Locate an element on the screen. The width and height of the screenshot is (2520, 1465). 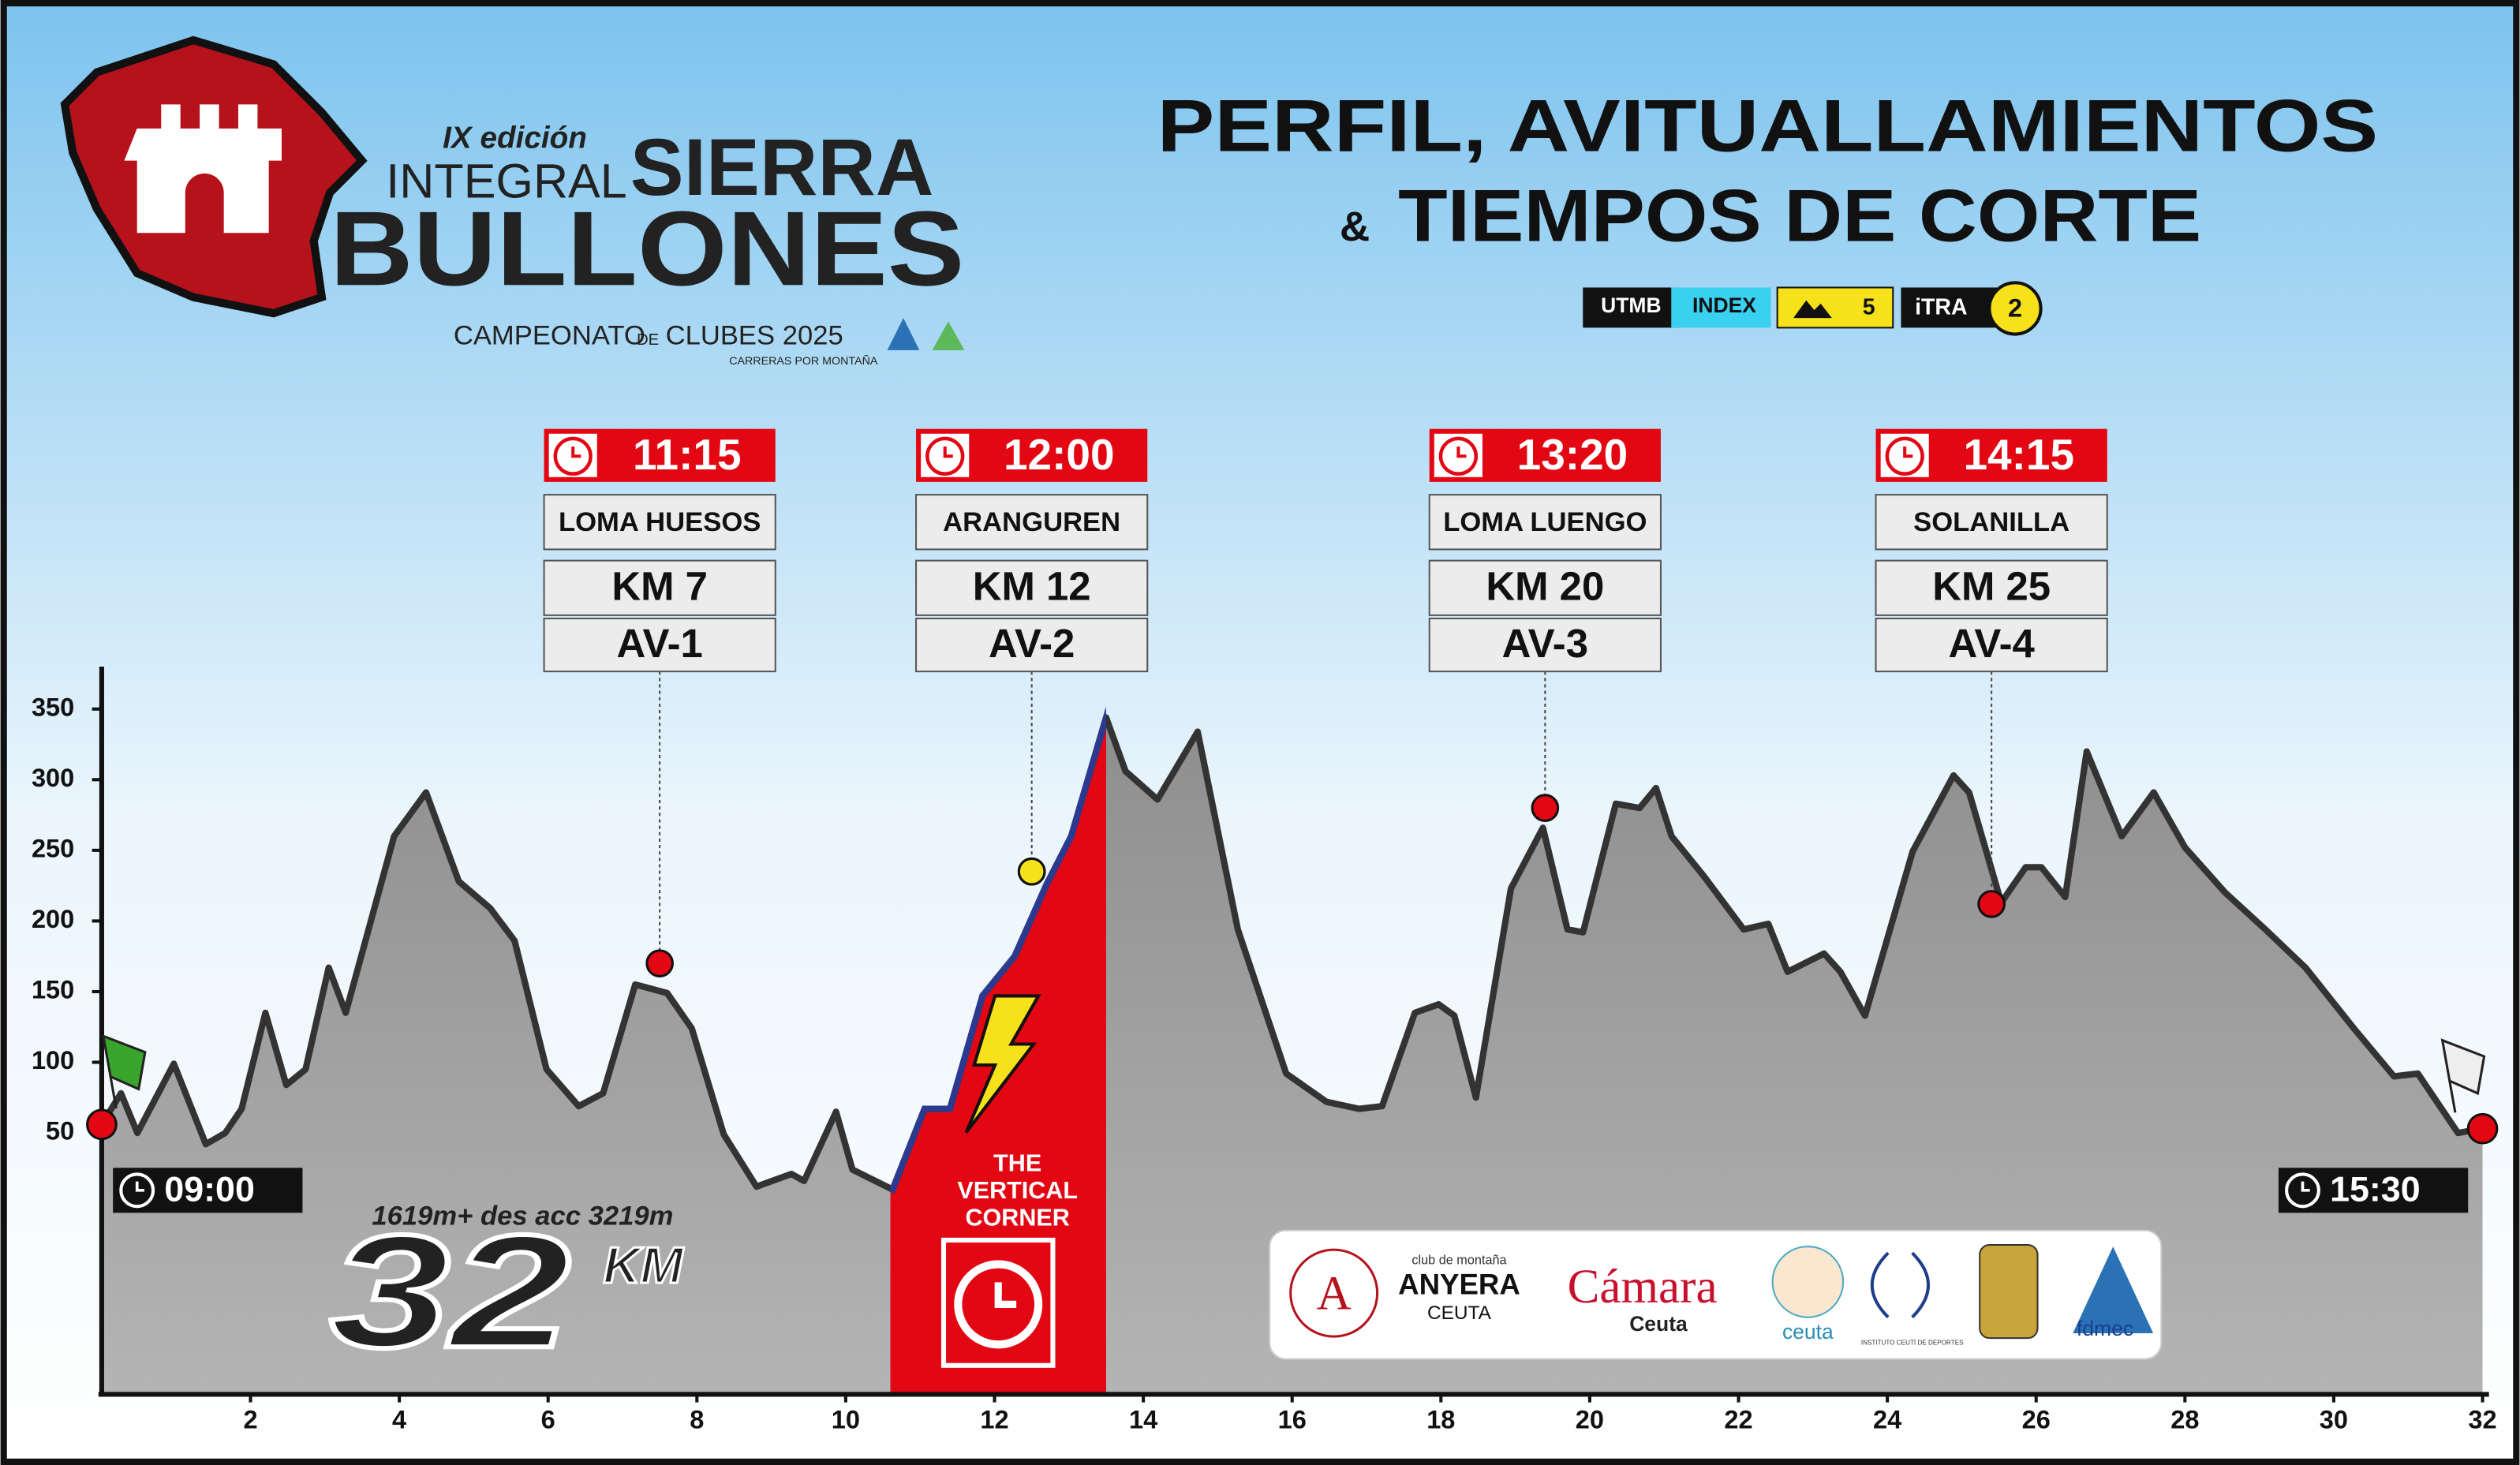
title-line1: PERFIL, AVITUALLAMIENTOS is located at coordinates (1768, 125).